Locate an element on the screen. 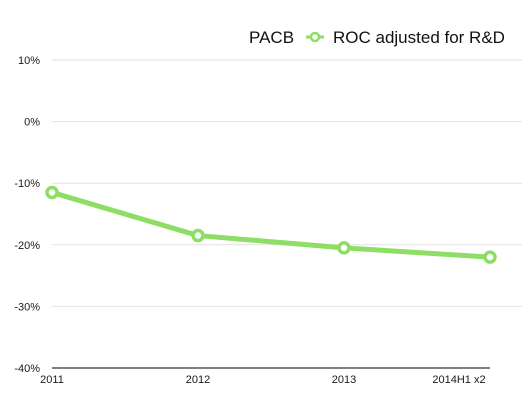 This screenshot has height=404, width=532. y-tick-label: -20% is located at coordinates (27, 246).